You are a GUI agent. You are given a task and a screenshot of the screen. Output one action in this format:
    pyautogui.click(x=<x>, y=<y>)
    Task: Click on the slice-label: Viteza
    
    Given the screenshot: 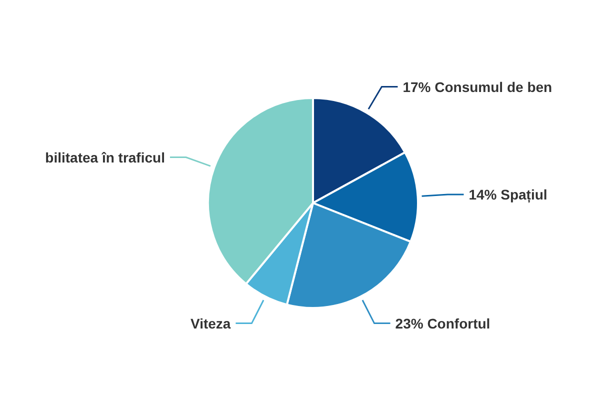 What is the action you would take?
    pyautogui.click(x=210, y=323)
    